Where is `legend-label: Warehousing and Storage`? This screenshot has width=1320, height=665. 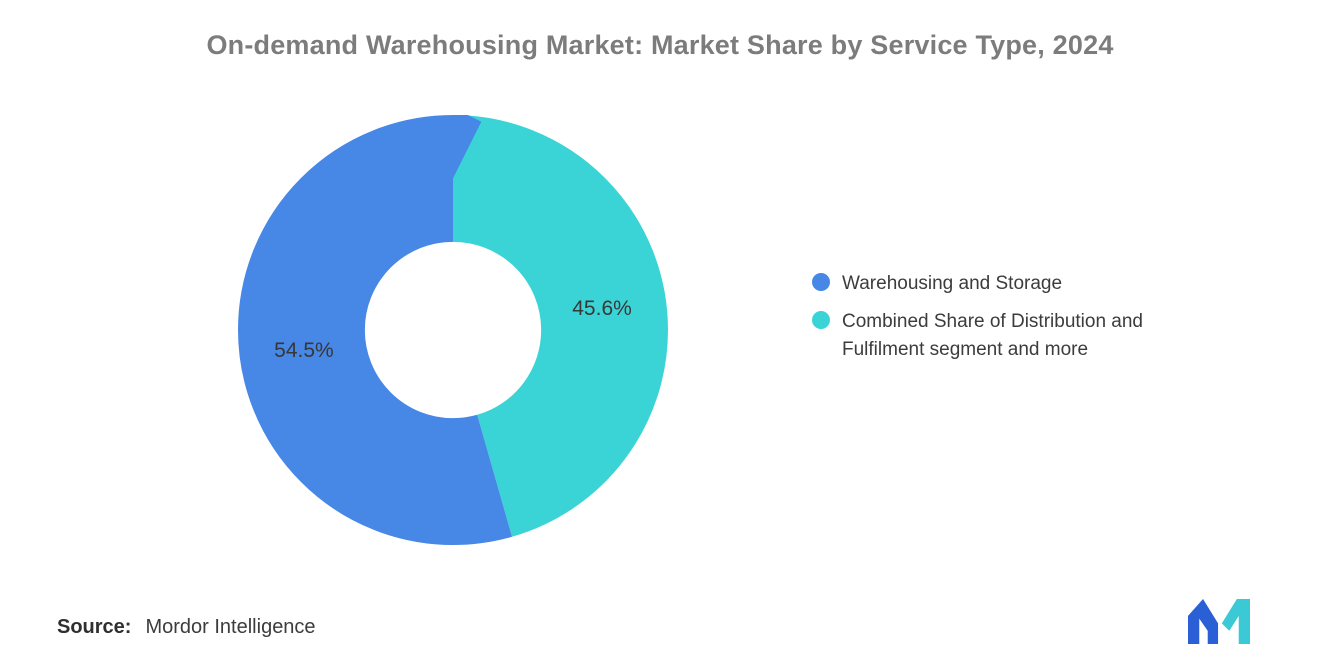 legend-label: Warehousing and Storage is located at coordinates (952, 283).